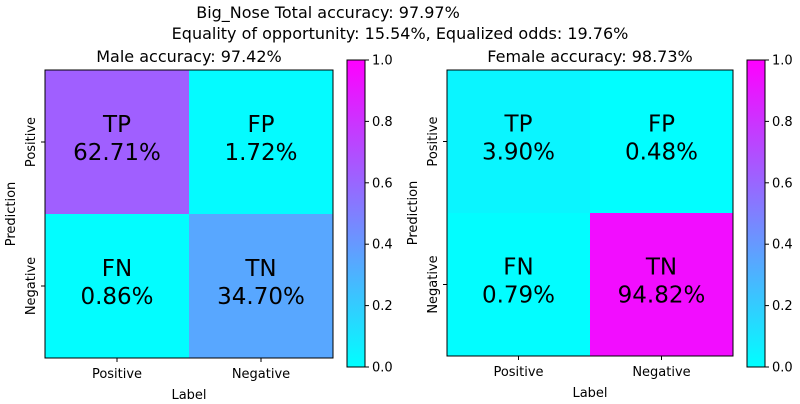  What do you see at coordinates (328, 13) in the screenshot?
I see `figure-title: Big_Nose Total accuracy: 97.97%` at bounding box center [328, 13].